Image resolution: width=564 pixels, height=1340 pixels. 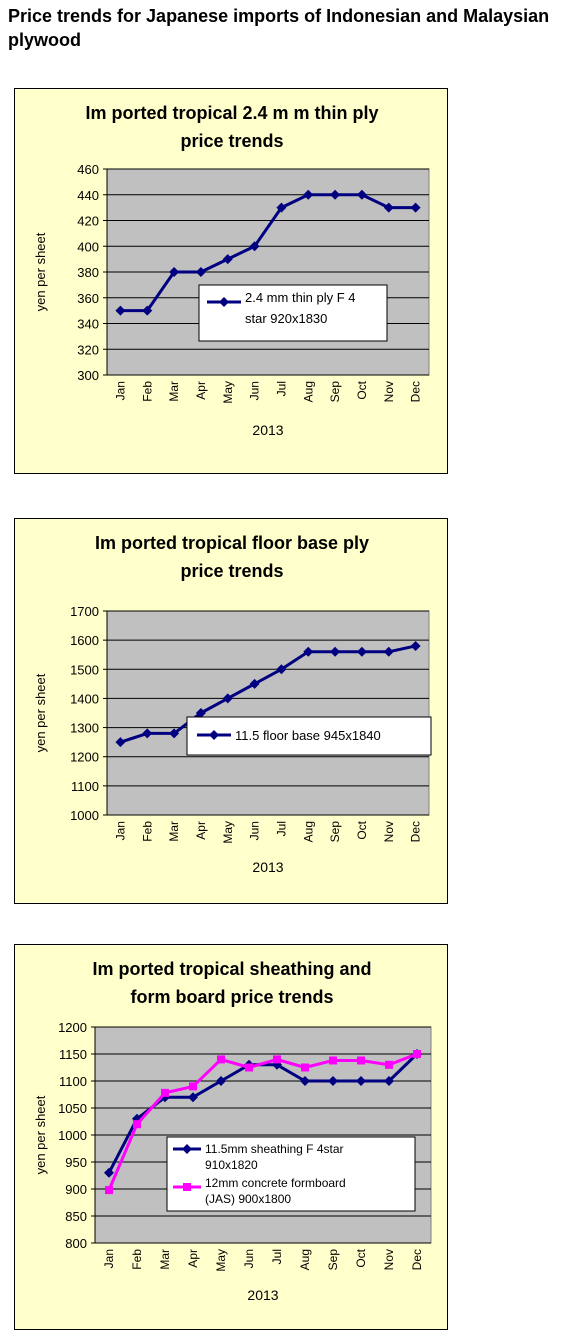 I want to click on chart-title: Im ported tropical floor base ply, so click(x=232, y=543).